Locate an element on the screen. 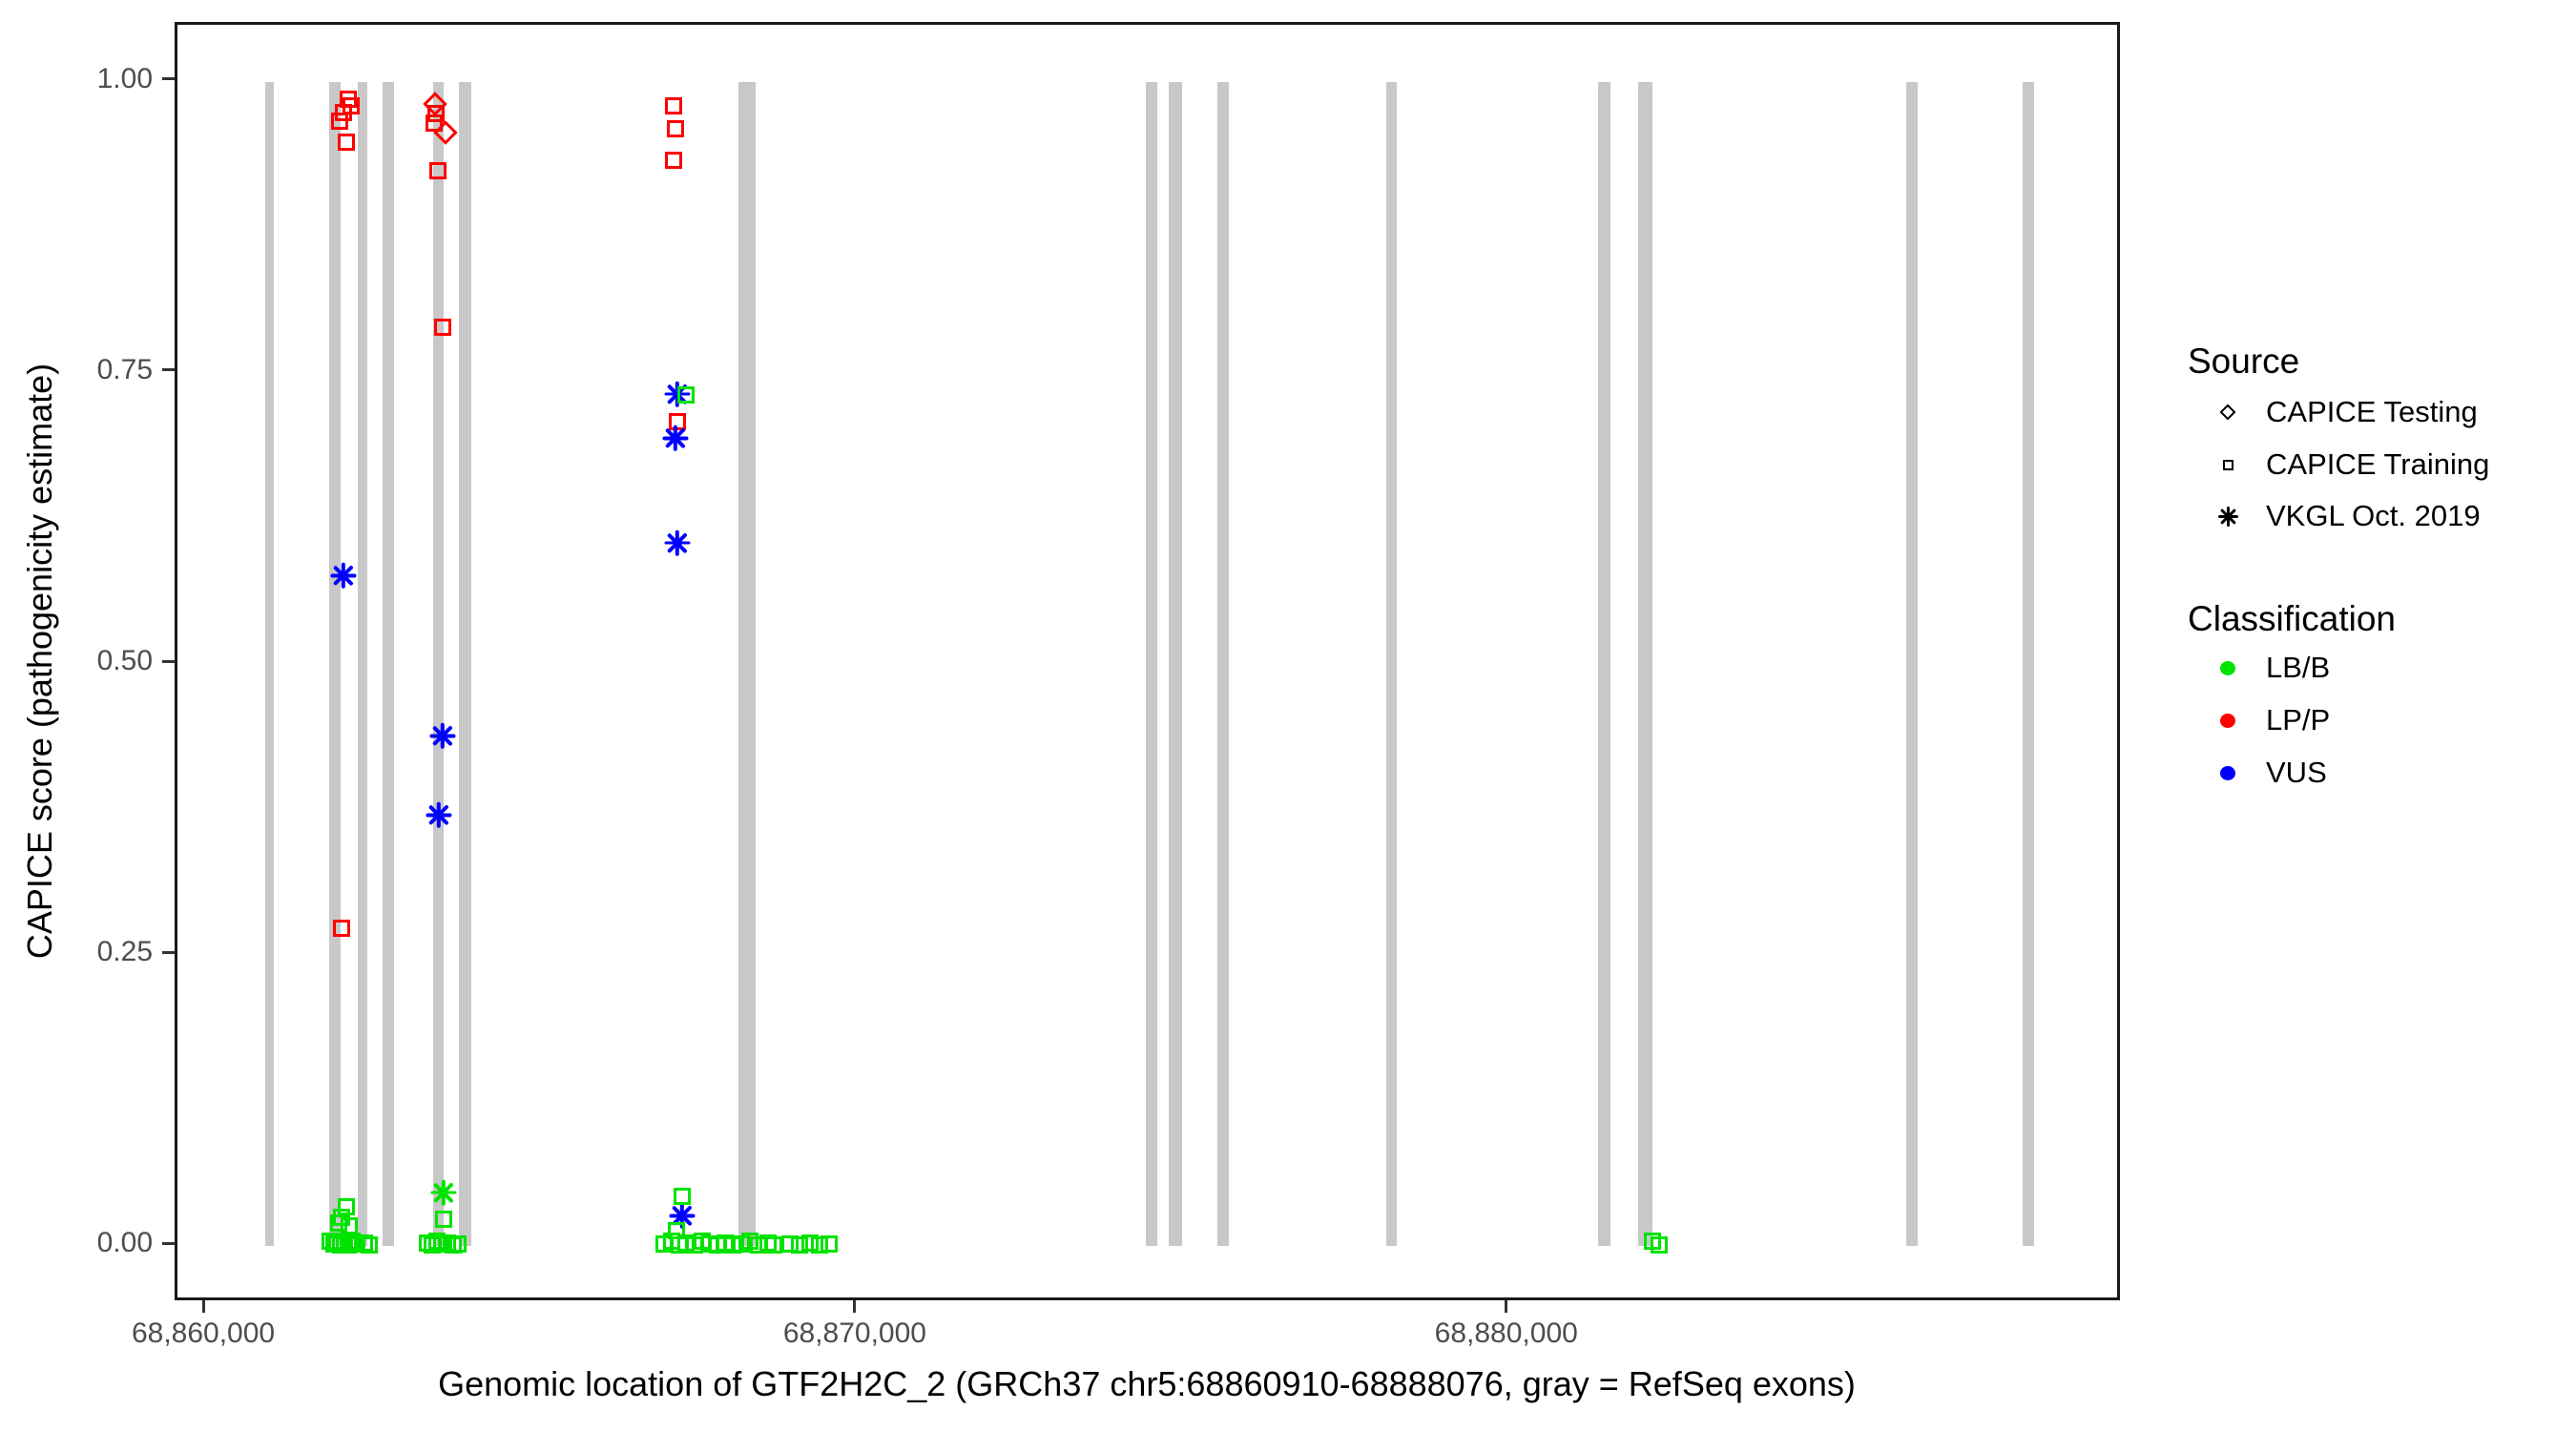 This screenshot has width=2576, height=1431. legend-item-vus: VUS is located at coordinates (2256, 773).